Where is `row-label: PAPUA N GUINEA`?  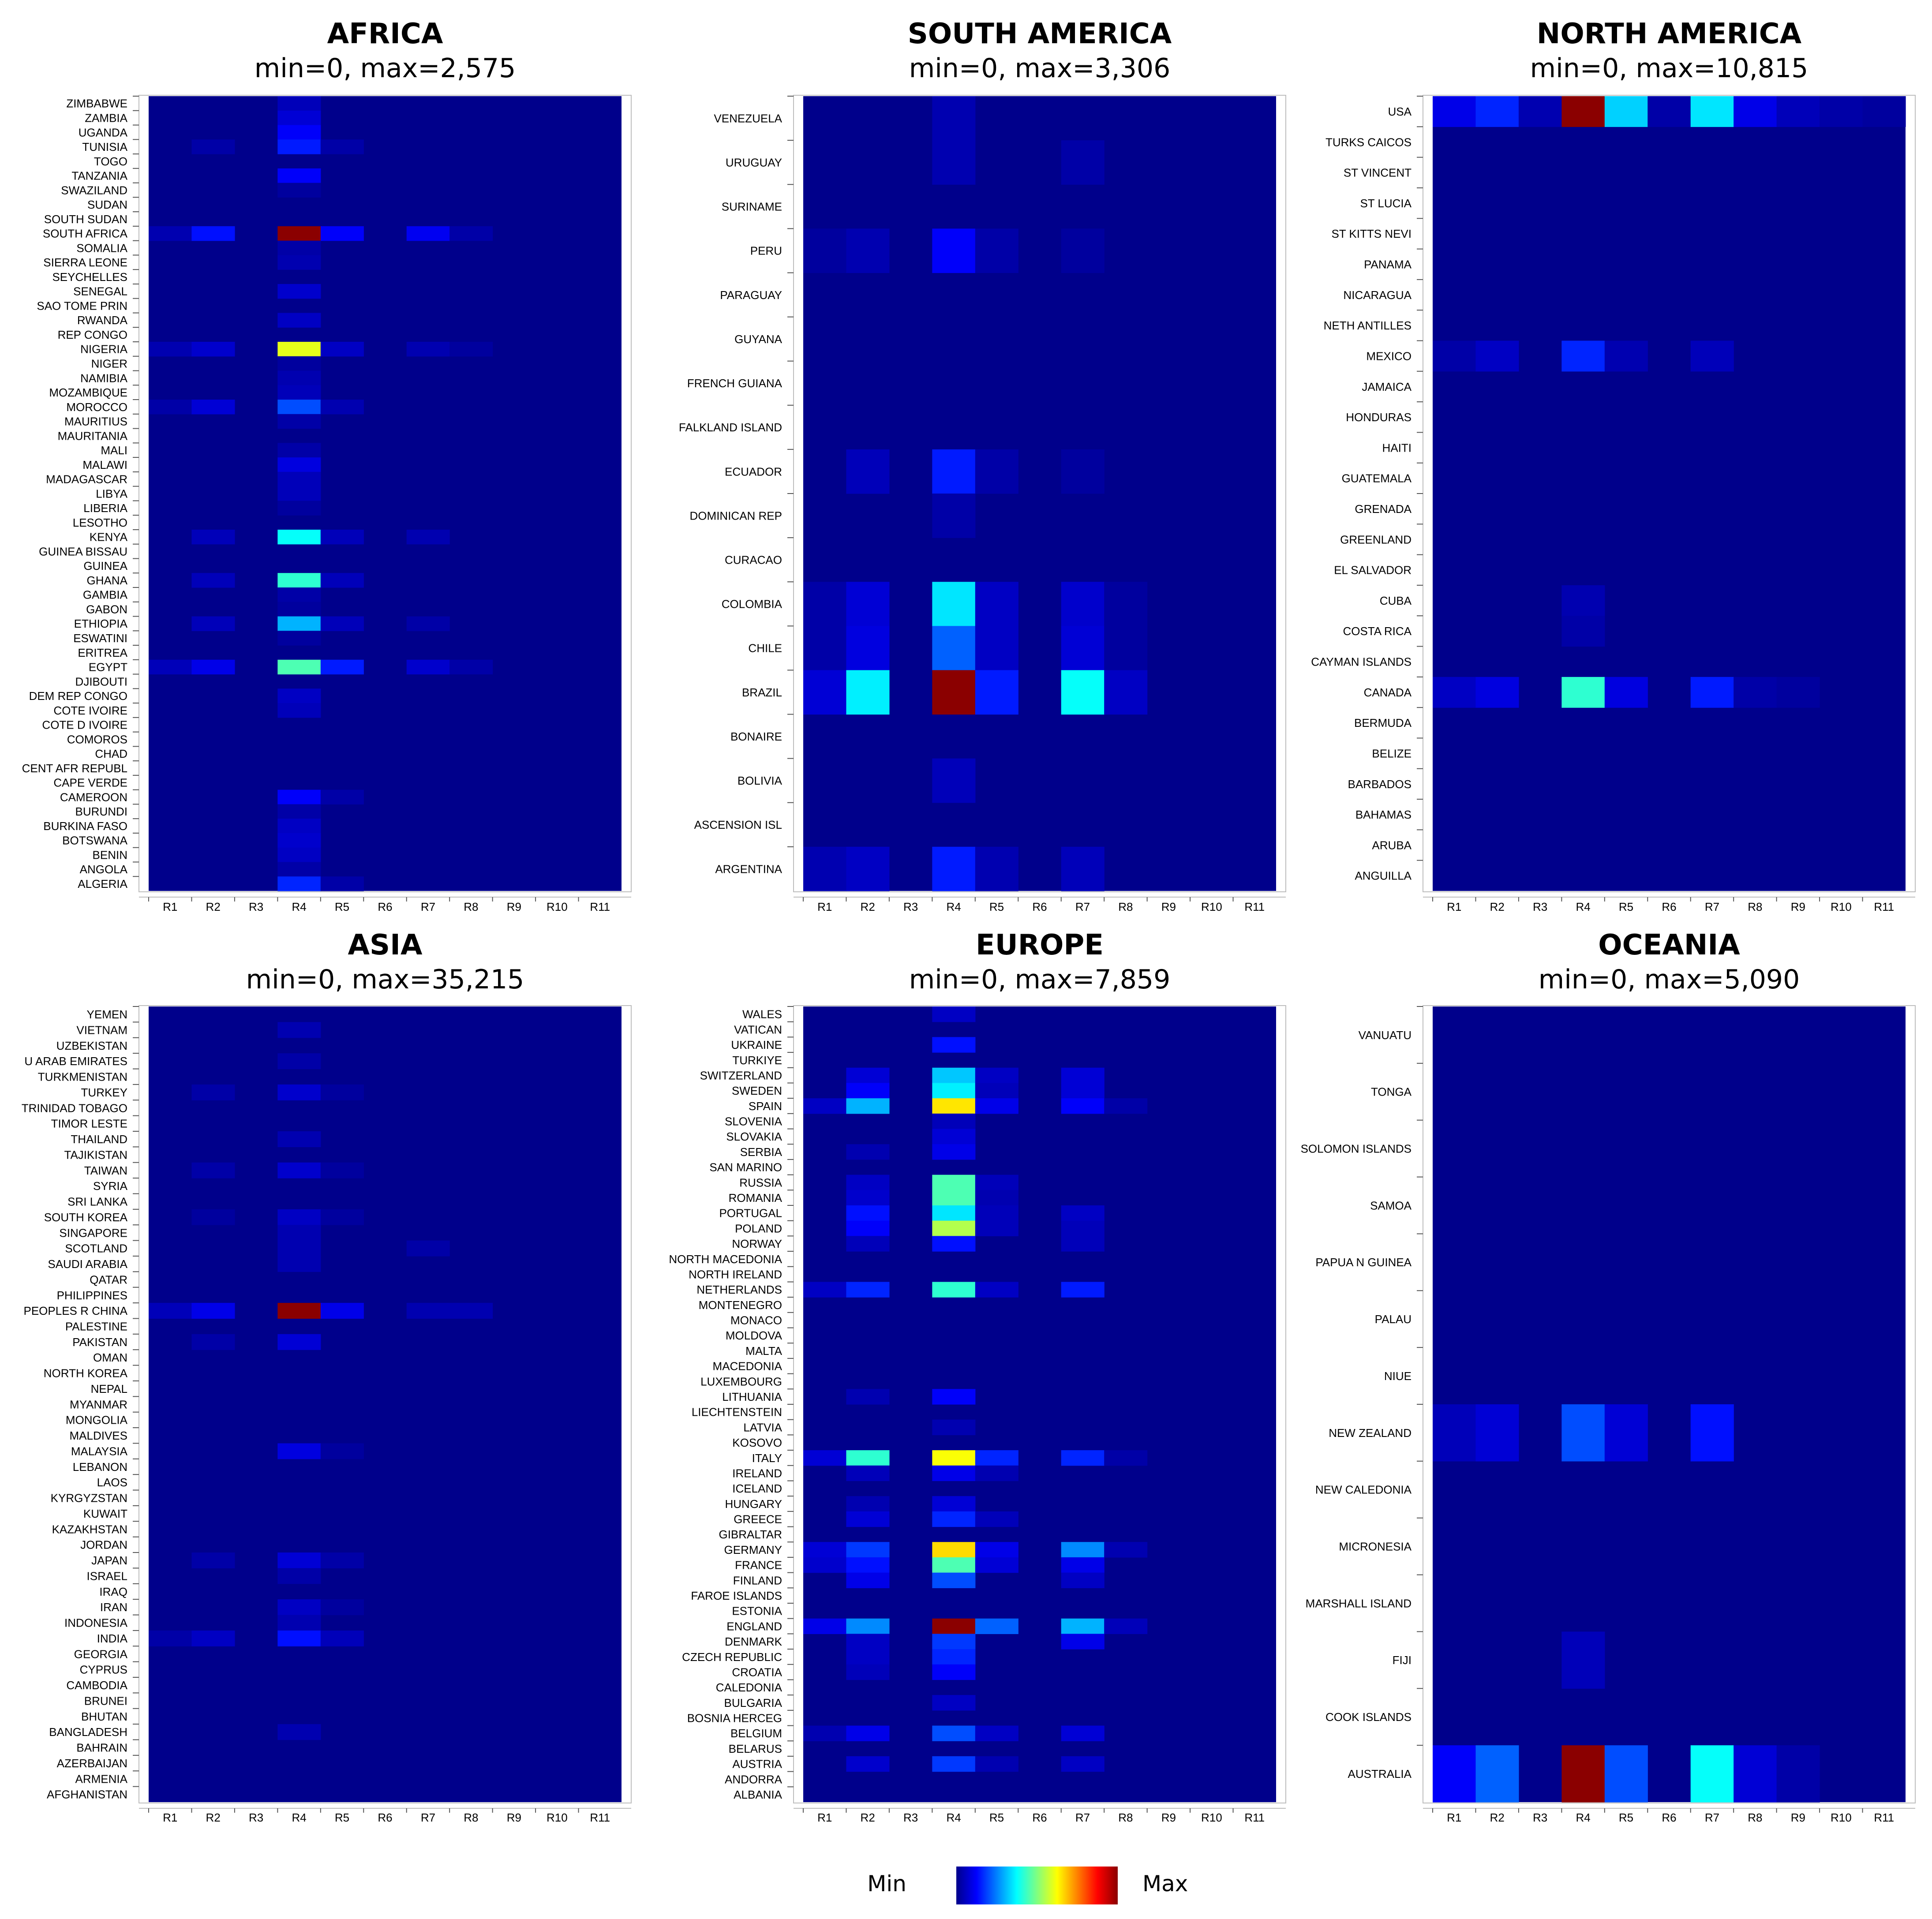
row-label: PAPUA N GUINEA is located at coordinates (1364, 1262).